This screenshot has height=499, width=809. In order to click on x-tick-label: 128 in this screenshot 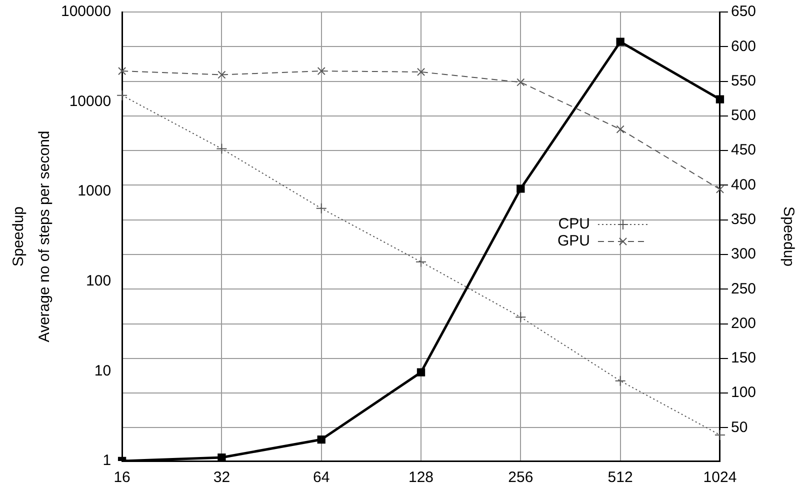, I will do `click(421, 477)`.